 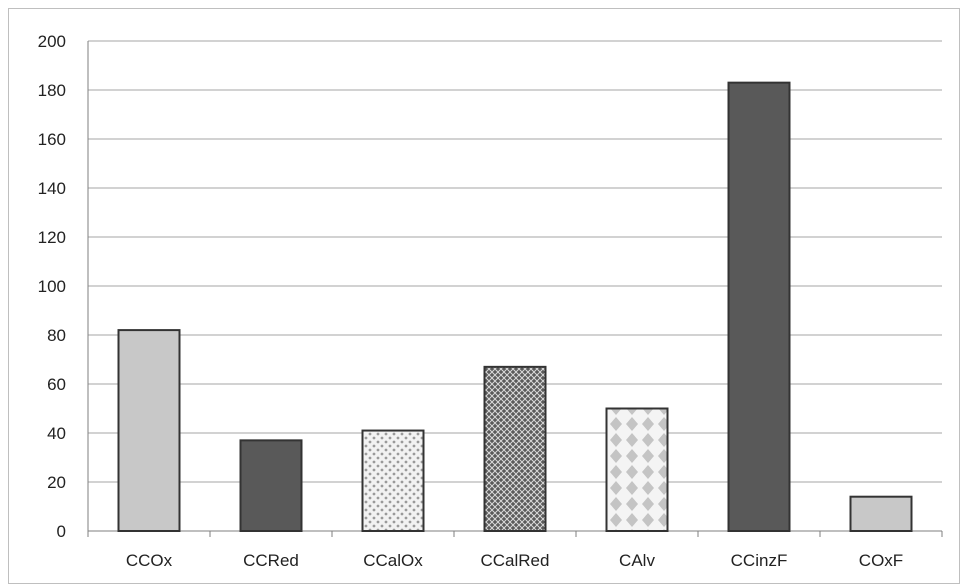 What do you see at coordinates (56, 433) in the screenshot?
I see `y-tick-label-40: 40` at bounding box center [56, 433].